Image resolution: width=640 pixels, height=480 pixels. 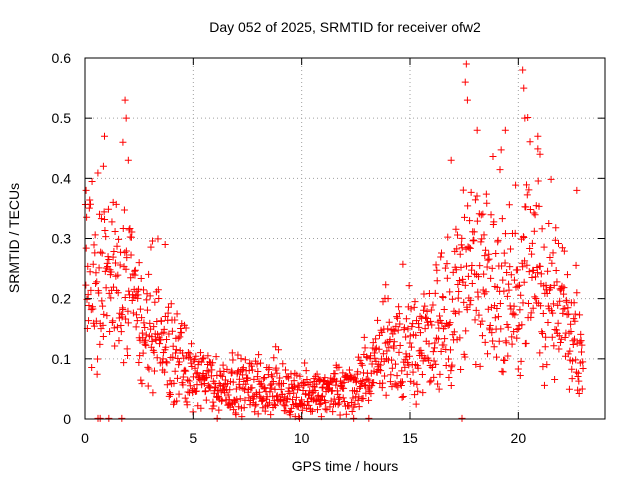 I want to click on x-tick-label: 20, so click(x=519, y=438).